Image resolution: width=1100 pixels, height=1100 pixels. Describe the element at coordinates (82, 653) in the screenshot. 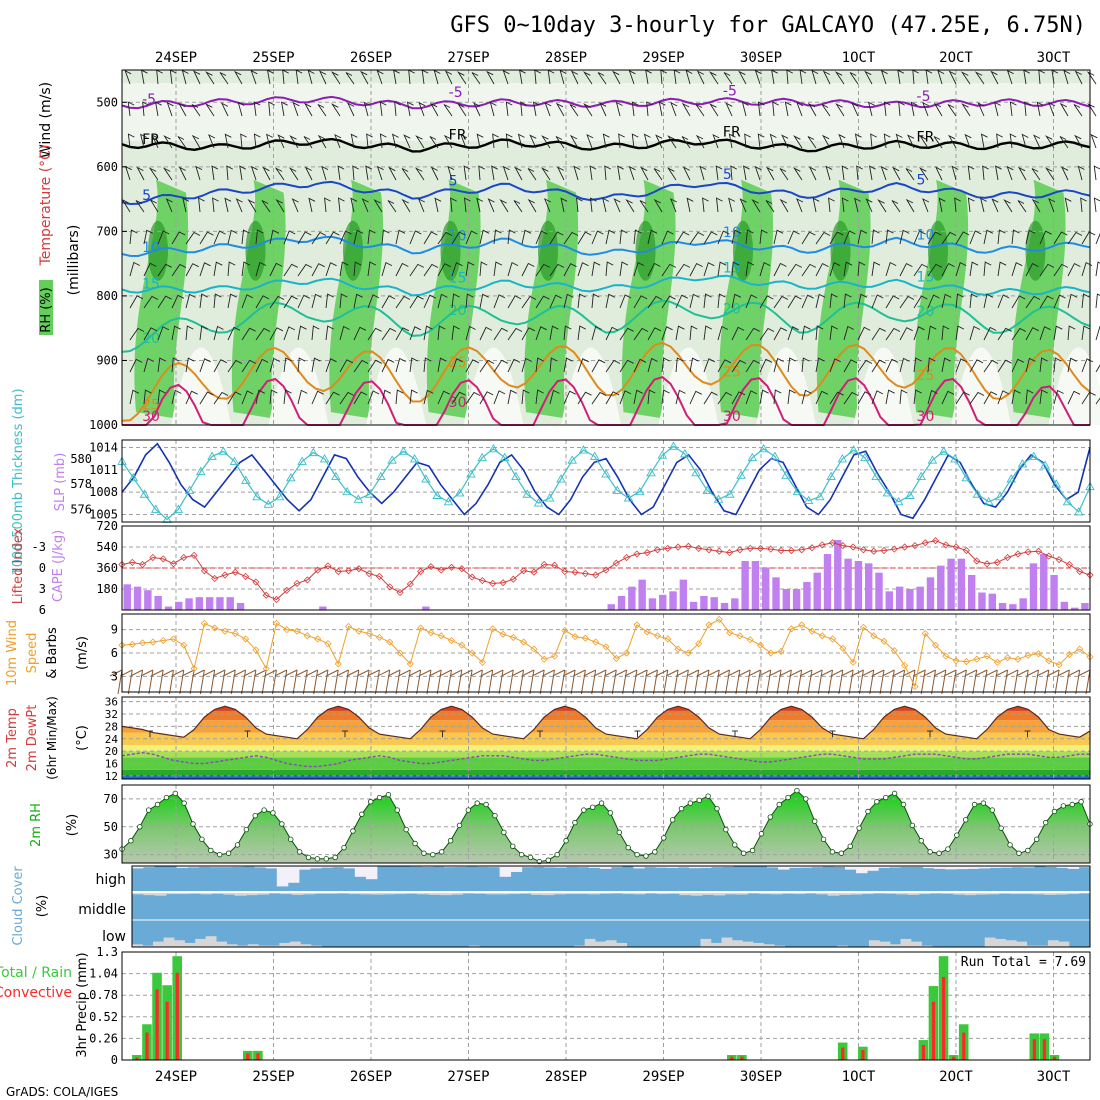

I see `wind-axis-label-4: (m/s)` at that location.